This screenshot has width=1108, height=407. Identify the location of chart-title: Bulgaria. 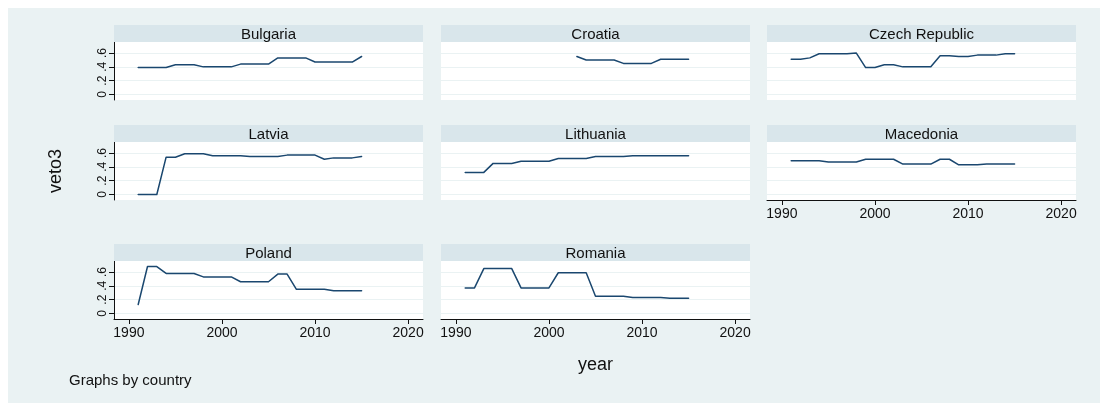
(268, 33).